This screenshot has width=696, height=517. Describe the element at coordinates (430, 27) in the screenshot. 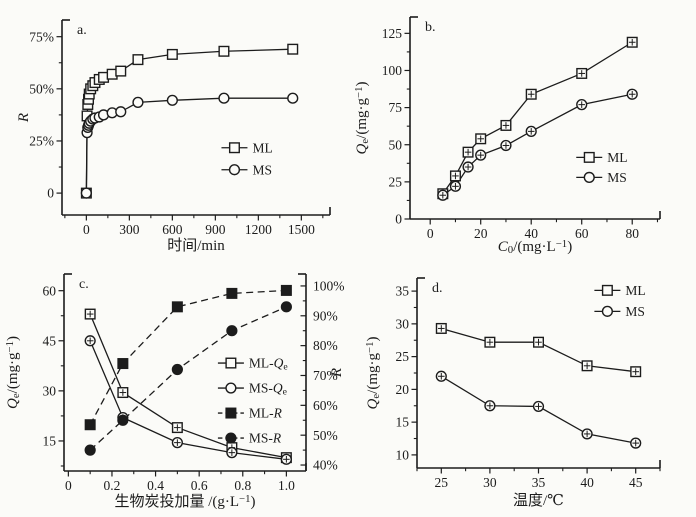

I see `svg-text: b.` at that location.